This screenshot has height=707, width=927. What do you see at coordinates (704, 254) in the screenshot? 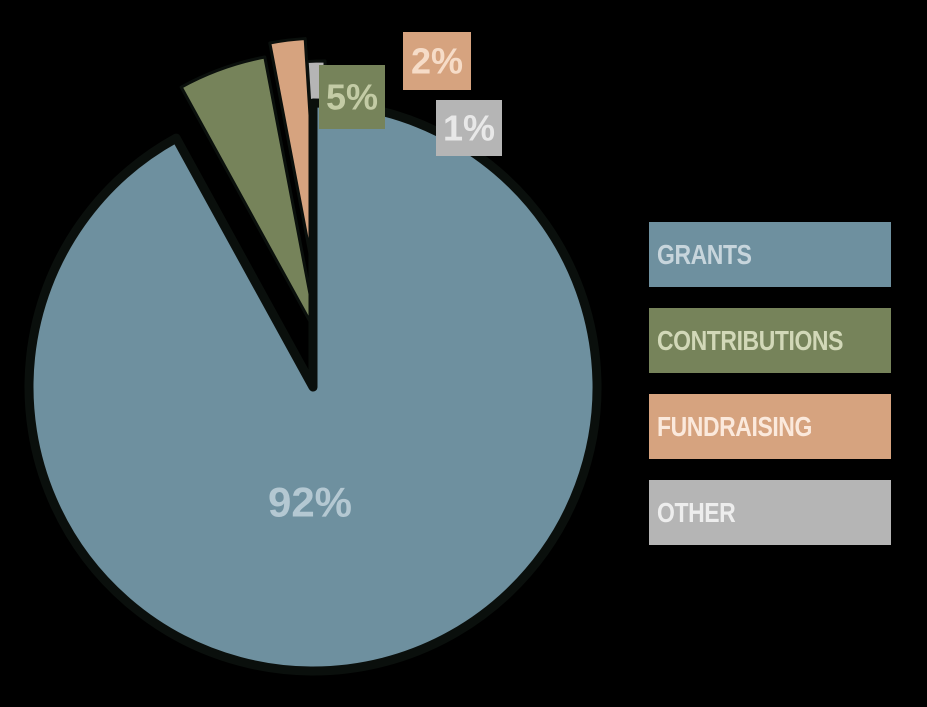
I see `legend-label-grants: GRANTS` at bounding box center [704, 254].